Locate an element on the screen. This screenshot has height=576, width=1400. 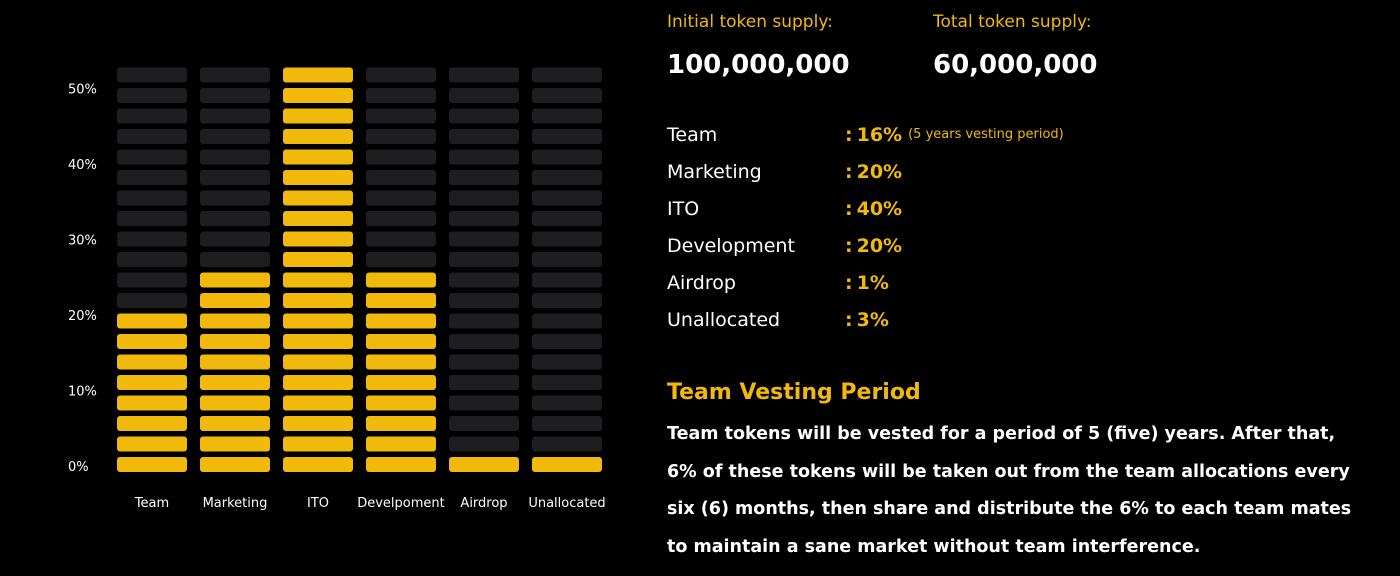
allocation-row-unallocated: Unallocated : 3% is located at coordinates (865, 319).